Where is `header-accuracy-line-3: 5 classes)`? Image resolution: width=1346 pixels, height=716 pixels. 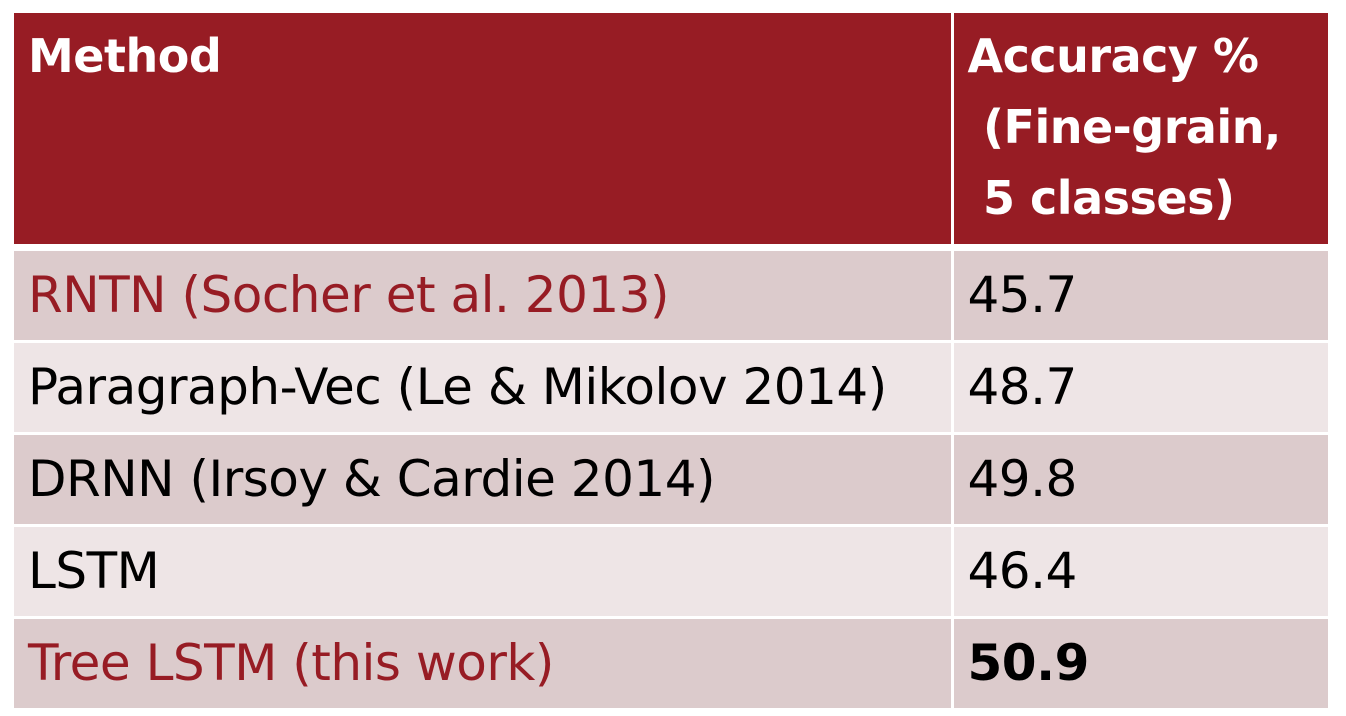 header-accuracy-line-3: 5 classes) is located at coordinates (1101, 198).